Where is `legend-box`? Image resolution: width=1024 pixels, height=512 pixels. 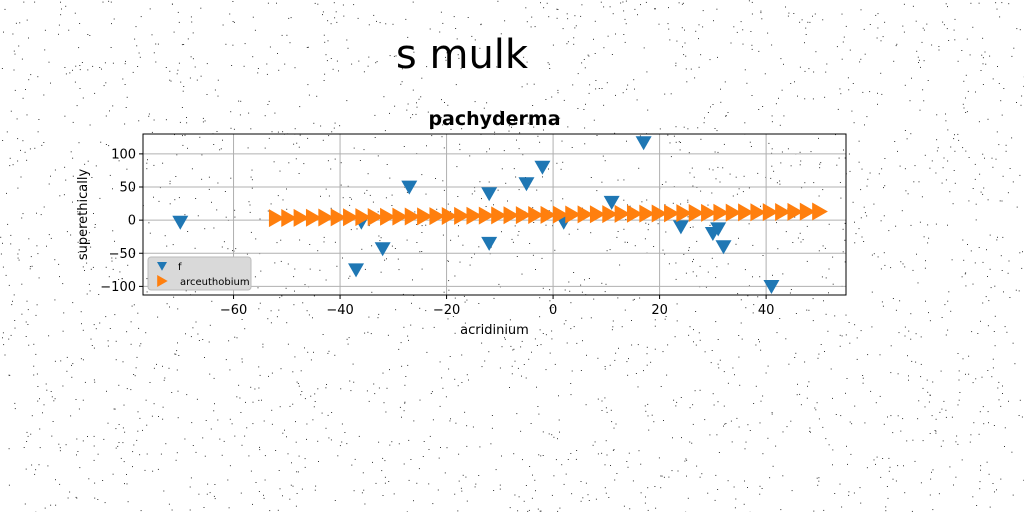 legend-box is located at coordinates (199, 273).